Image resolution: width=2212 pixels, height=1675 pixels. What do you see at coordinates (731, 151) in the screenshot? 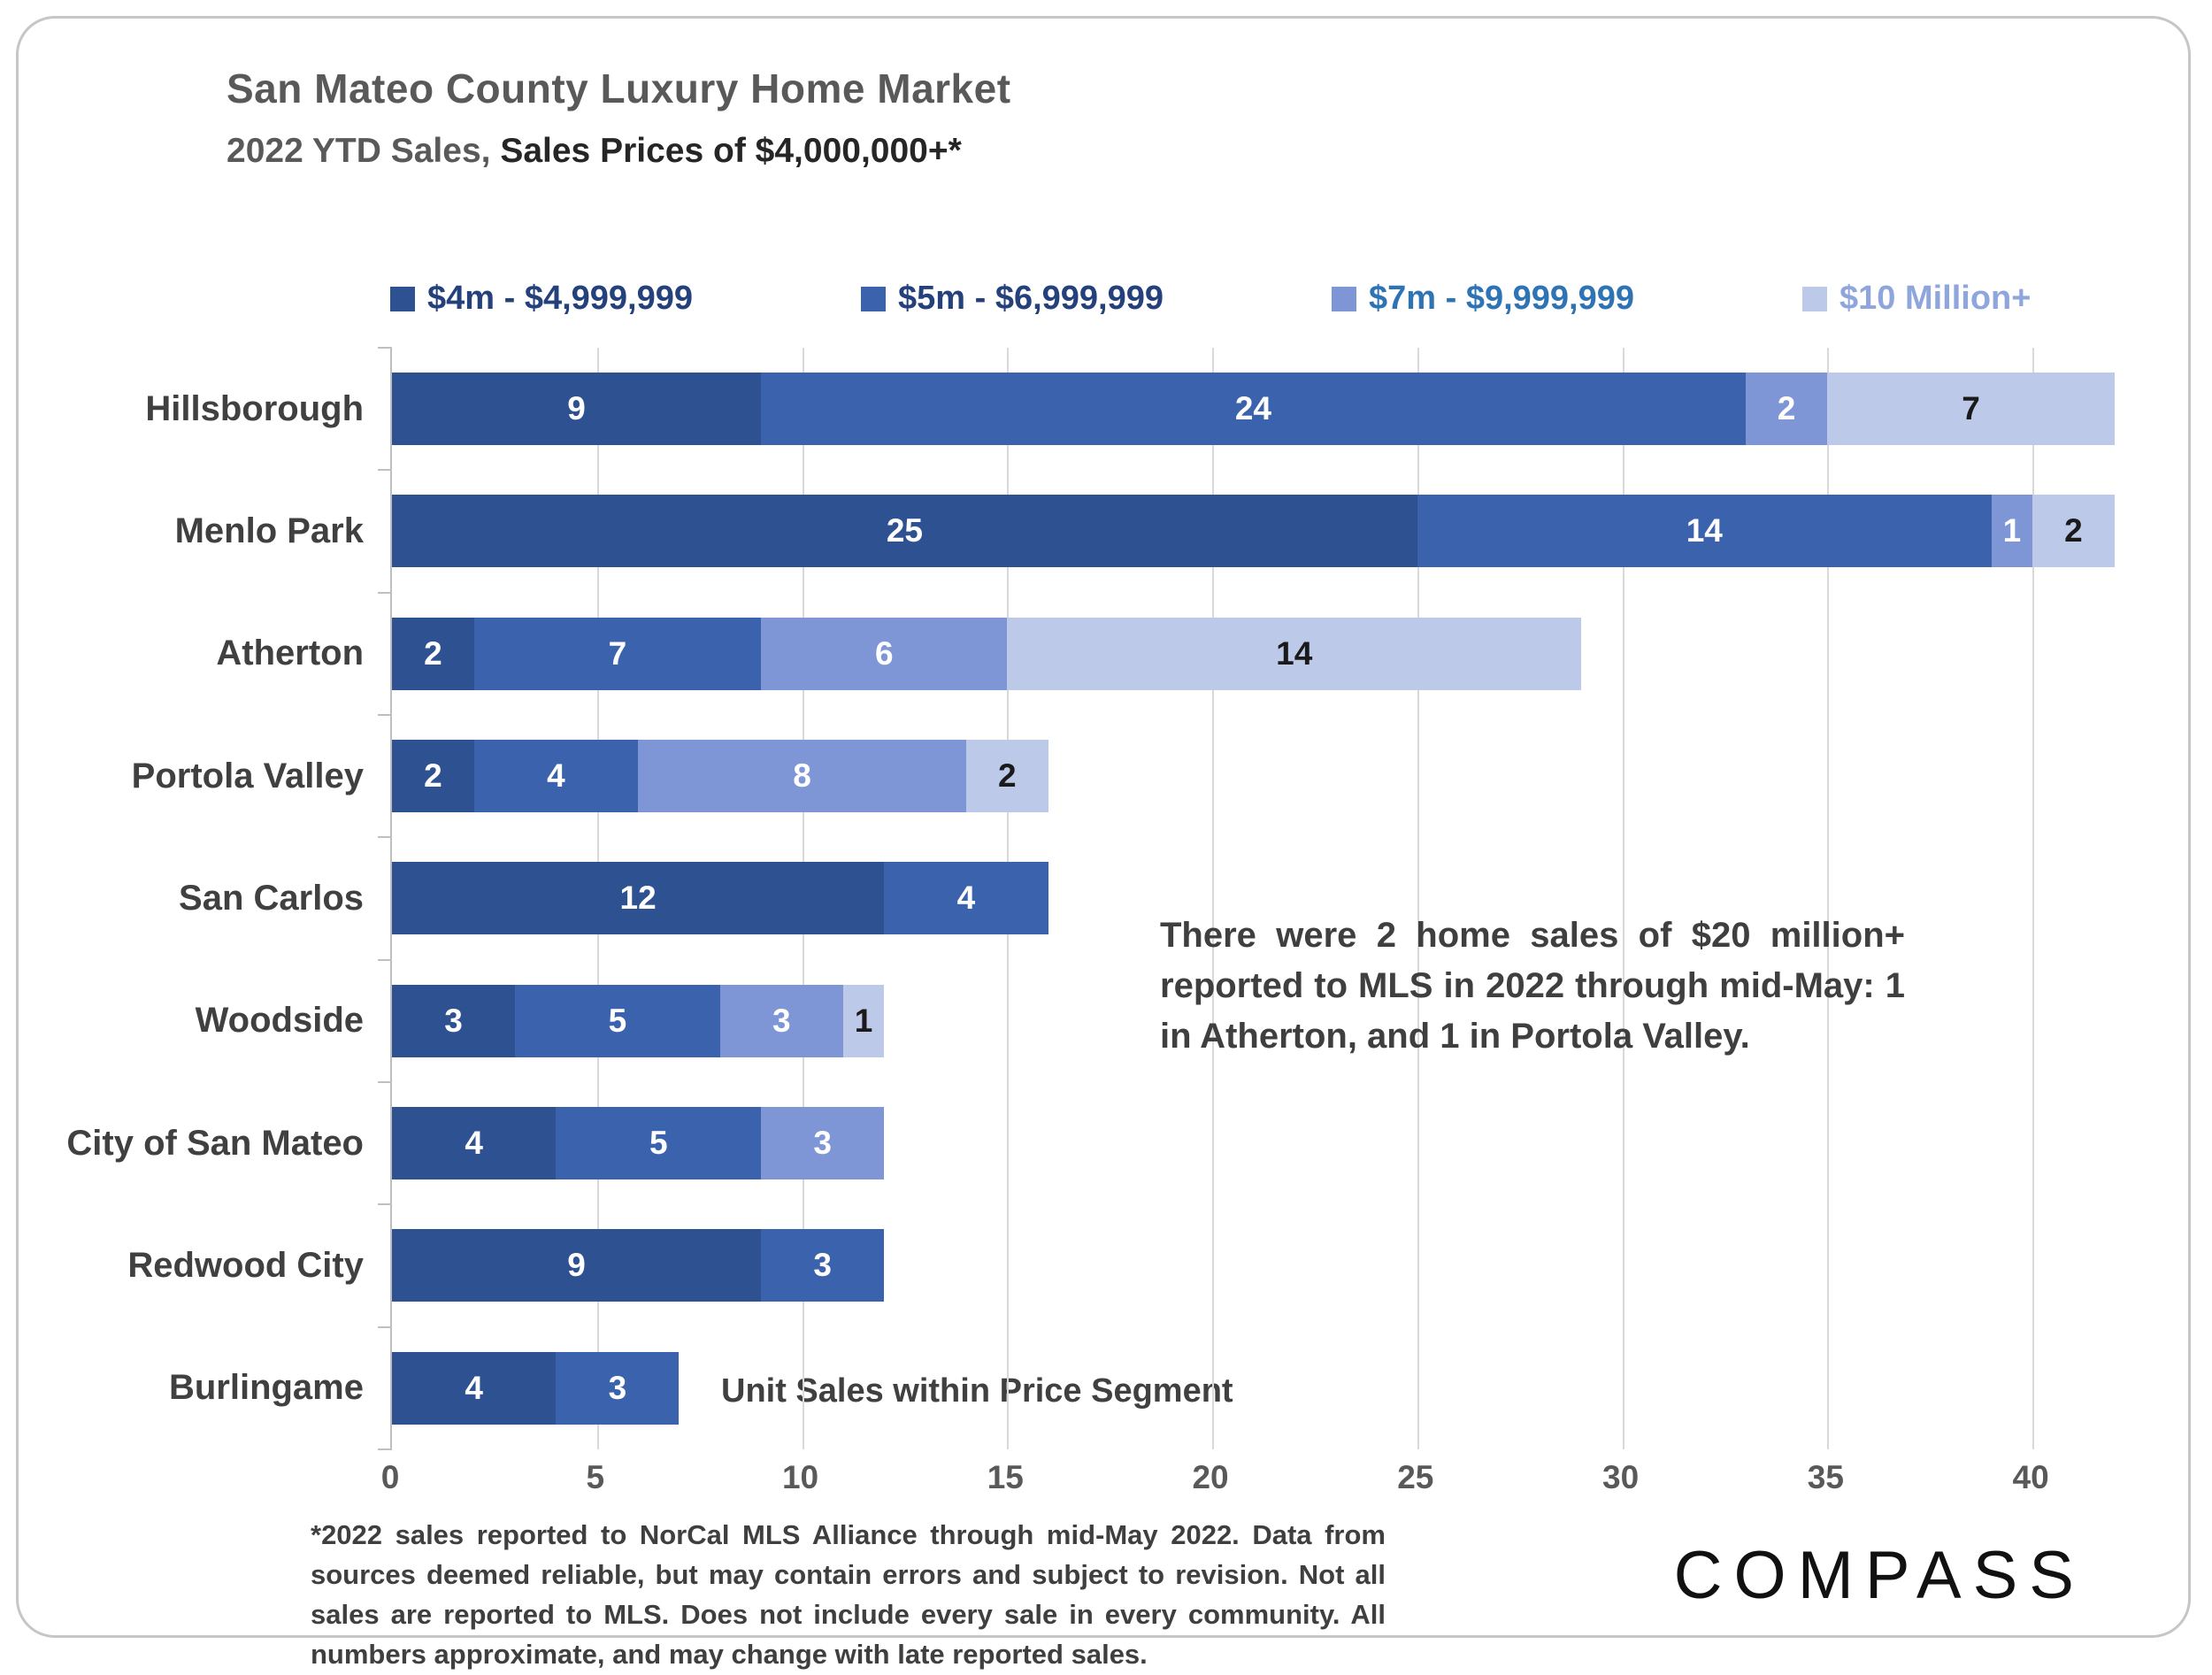
I see `subtitle-emphasis: Sales Prices of $4,000,000+*` at bounding box center [731, 151].